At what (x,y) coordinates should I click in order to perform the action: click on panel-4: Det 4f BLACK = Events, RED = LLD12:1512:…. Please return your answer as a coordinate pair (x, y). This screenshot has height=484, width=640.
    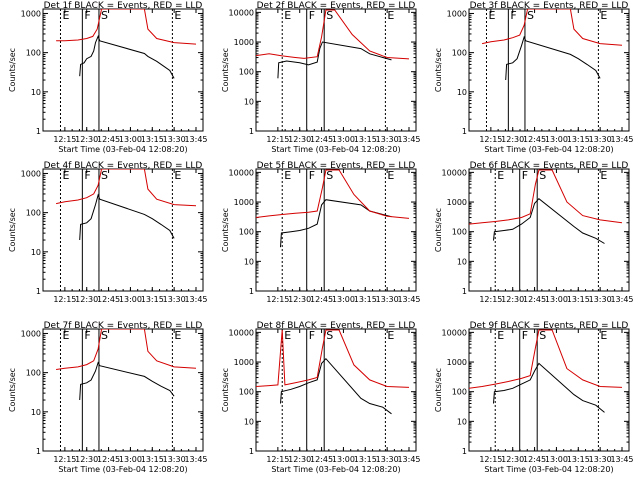
    Looking at the image, I should click on (108, 232).